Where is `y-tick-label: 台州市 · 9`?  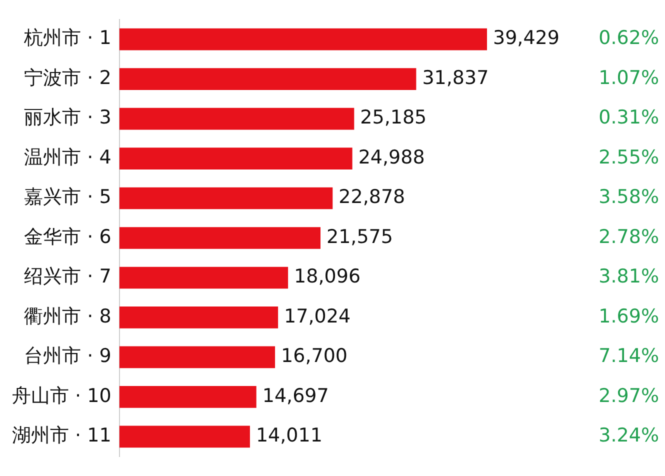 y-tick-label: 台州市 · 9 is located at coordinates (68, 356).